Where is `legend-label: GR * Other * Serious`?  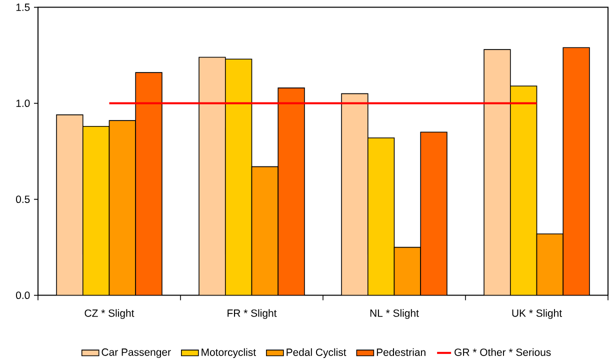 legend-label: GR * Other * Serious is located at coordinates (502, 352).